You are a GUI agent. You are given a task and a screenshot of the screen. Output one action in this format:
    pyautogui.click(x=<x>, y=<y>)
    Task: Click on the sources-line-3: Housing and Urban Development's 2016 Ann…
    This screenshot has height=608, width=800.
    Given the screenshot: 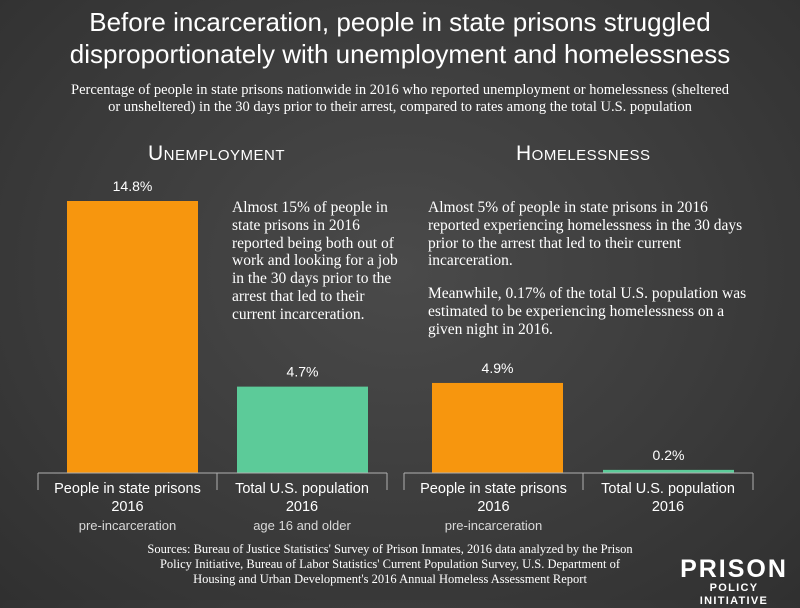 What is the action you would take?
    pyautogui.click(x=390, y=579)
    